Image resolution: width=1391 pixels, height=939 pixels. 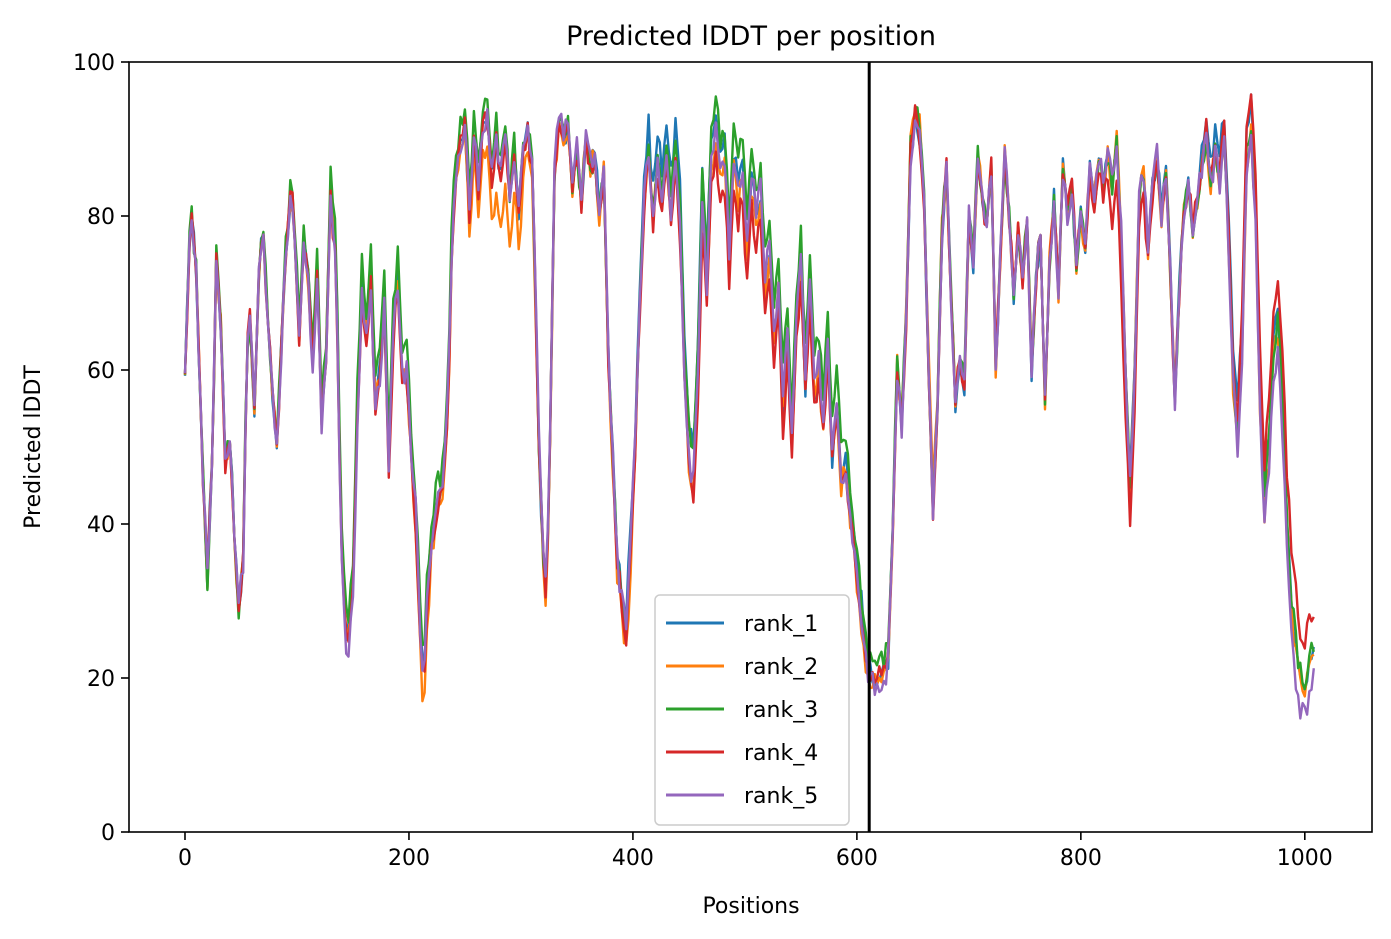 What do you see at coordinates (101, 217) in the screenshot?
I see `y-tick-label: 80` at bounding box center [101, 217].